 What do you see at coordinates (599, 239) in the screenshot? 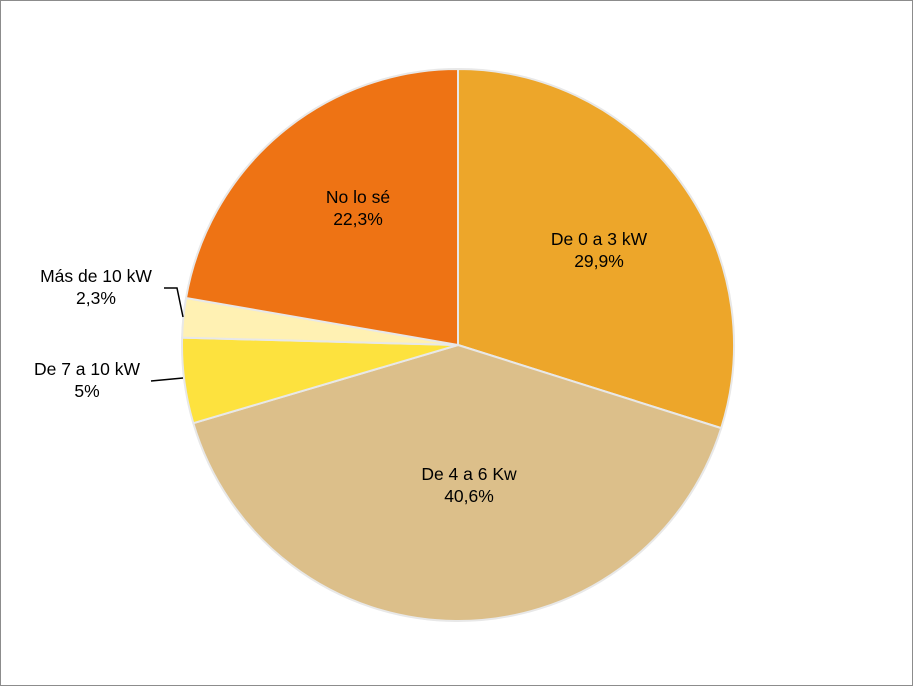
I see `slice-label-de-0-a-3-kw: De 0 a 3 kW` at bounding box center [599, 239].